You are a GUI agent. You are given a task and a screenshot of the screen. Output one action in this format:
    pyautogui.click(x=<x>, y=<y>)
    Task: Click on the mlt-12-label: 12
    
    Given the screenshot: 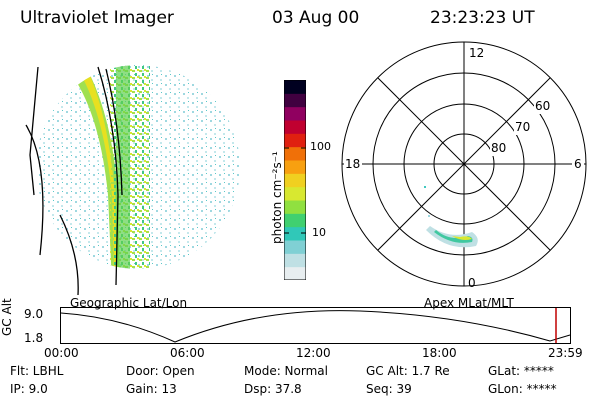 What is the action you would take?
    pyautogui.click(x=476, y=53)
    